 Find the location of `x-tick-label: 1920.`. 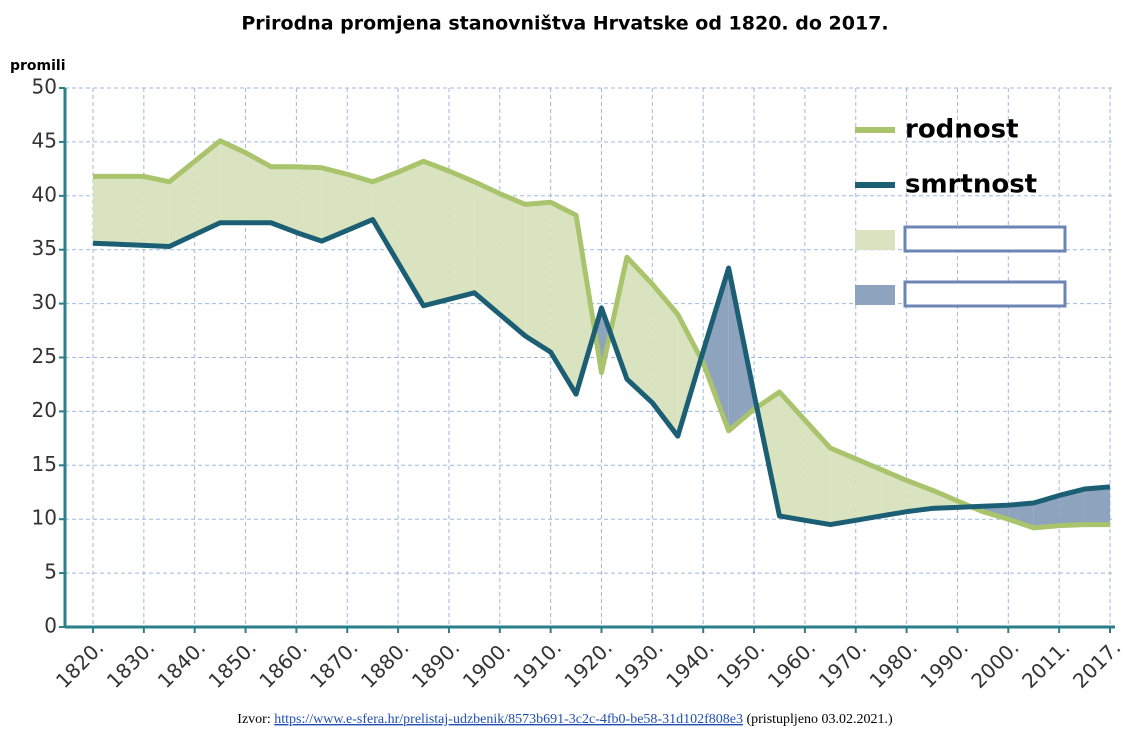

x-tick-label: 1920. is located at coordinates (587, 663).